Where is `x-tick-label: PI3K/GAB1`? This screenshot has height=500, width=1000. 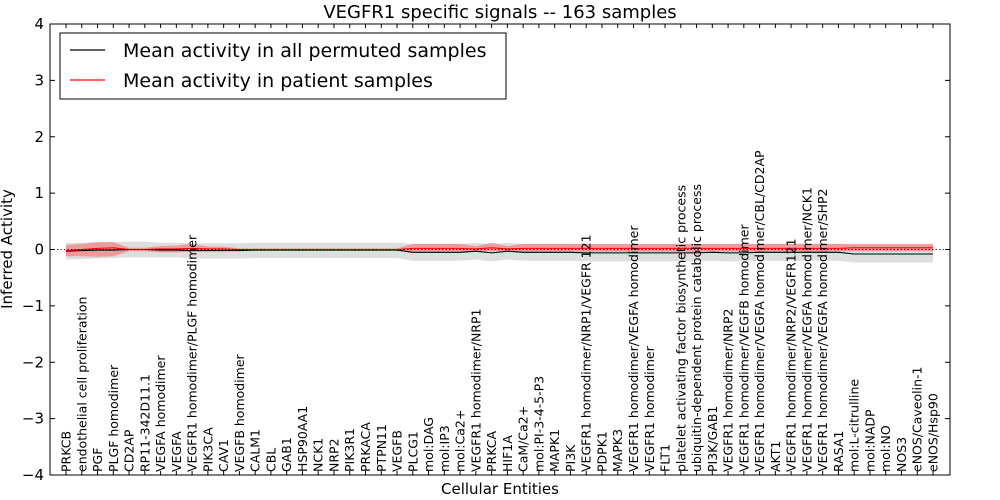
x-tick-label: PI3K/GAB1 is located at coordinates (712, 439).